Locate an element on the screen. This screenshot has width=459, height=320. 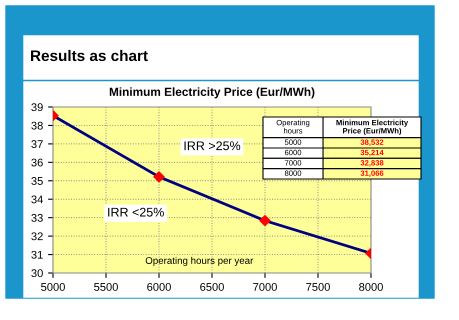
y-tick-label: 31 is located at coordinates (37, 254).